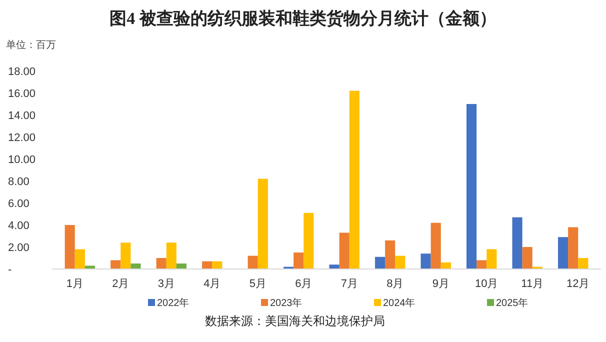  Describe the element at coordinates (349, 284) in the screenshot. I see `x-tick-label: 7月` at that location.